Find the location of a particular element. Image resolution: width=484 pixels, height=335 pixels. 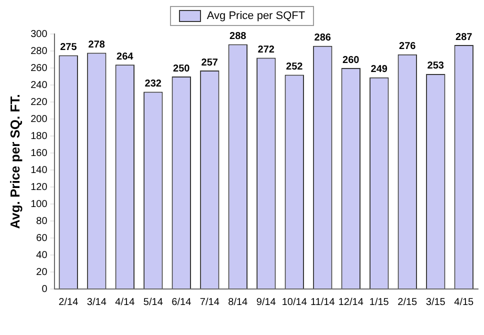

x-tick-label: 9/14 is located at coordinates (266, 302).